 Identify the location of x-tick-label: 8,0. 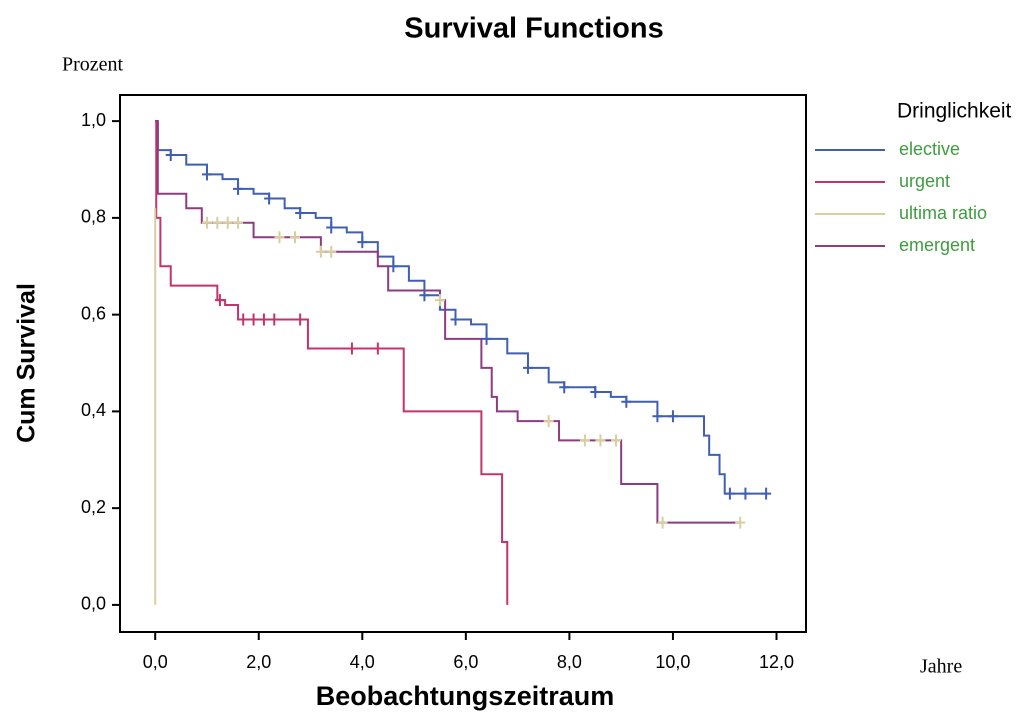
(569, 662).